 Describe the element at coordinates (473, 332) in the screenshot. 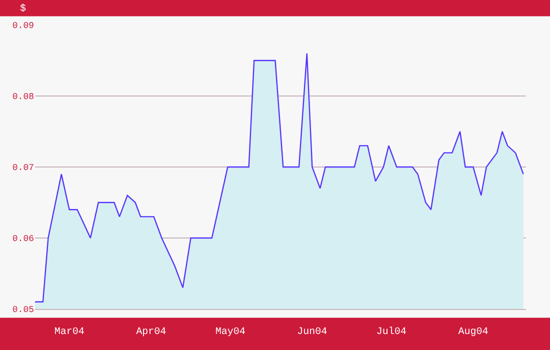

I see `x-tick-label: Aug04` at that location.